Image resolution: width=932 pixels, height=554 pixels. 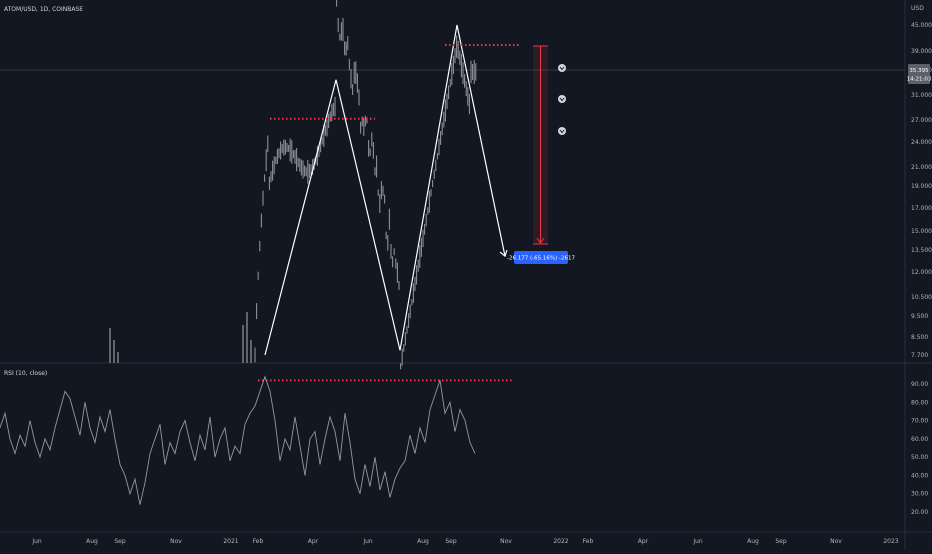 I want to click on price-tick-label: 31.000, so click(x=921, y=95).